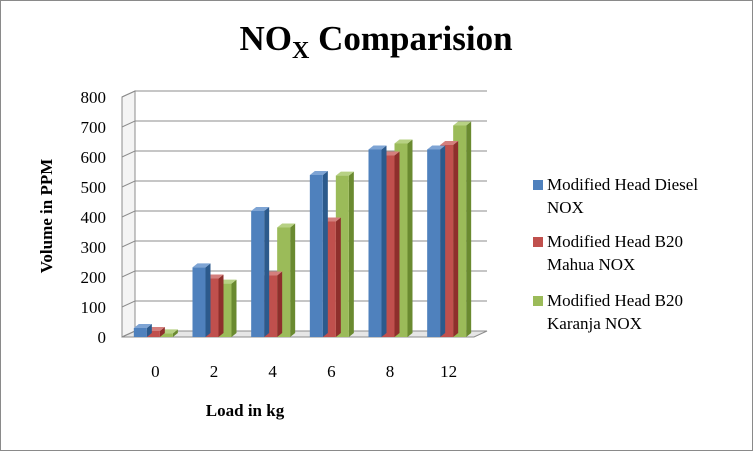 The height and width of the screenshot is (451, 753). Describe the element at coordinates (608, 253) in the screenshot. I see `legend-item: Modified Head B20 Mahua NOX` at that location.